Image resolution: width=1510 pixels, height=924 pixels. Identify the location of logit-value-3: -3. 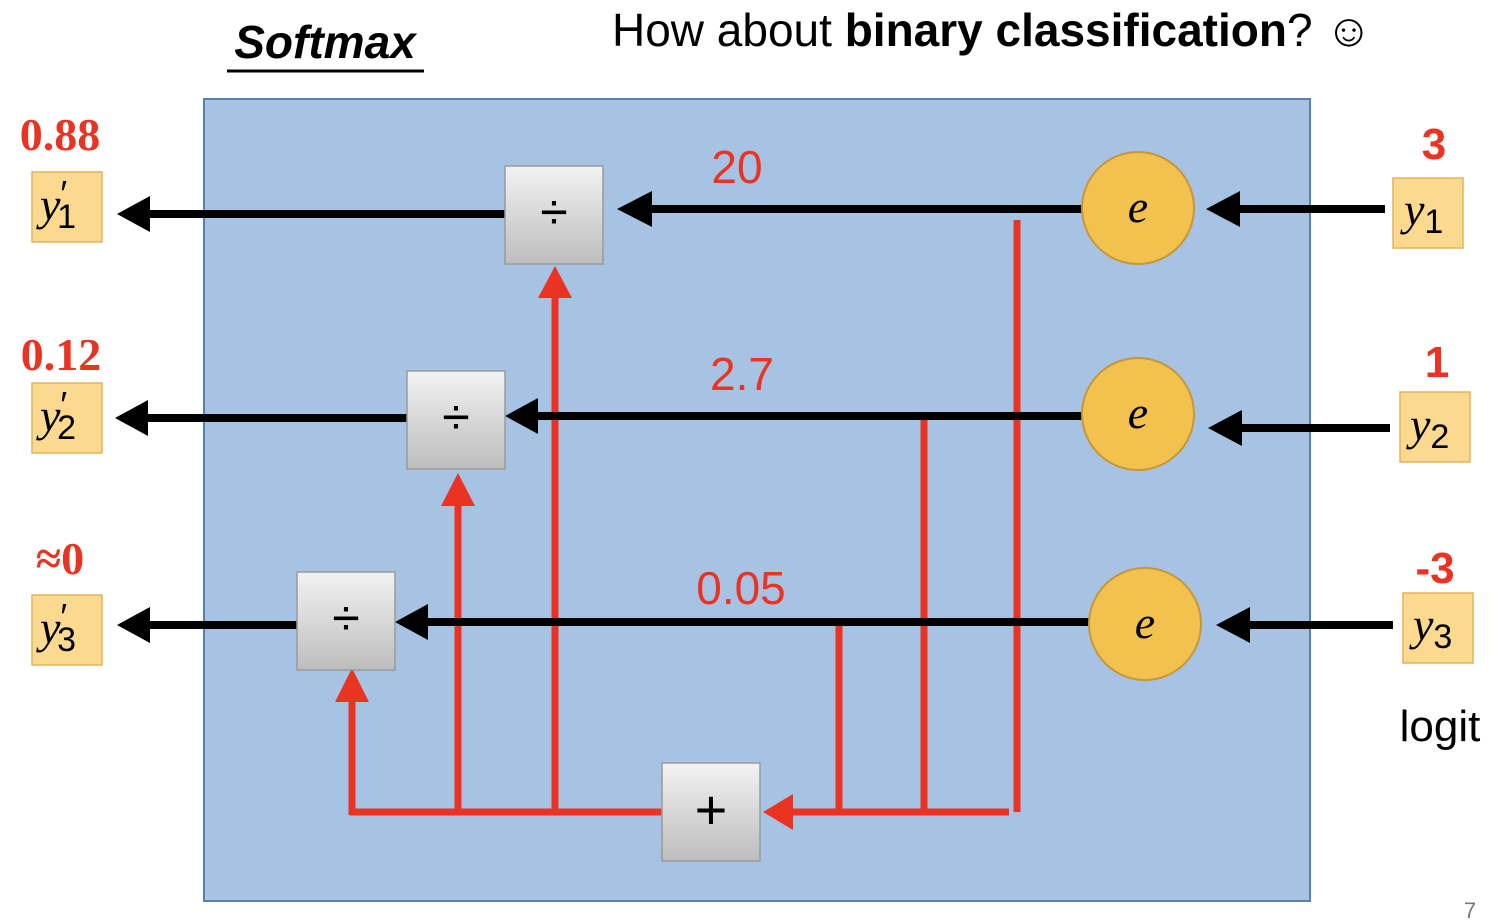
(1434, 568).